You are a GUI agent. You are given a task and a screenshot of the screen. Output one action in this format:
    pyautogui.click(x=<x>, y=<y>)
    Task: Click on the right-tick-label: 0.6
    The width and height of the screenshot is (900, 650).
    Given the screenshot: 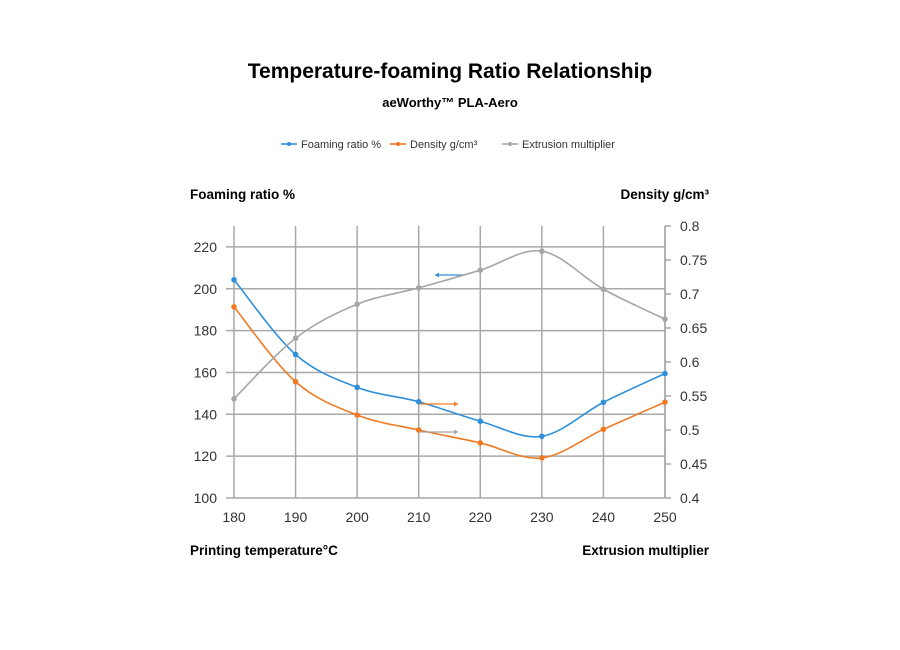 What is the action you would take?
    pyautogui.click(x=690, y=362)
    